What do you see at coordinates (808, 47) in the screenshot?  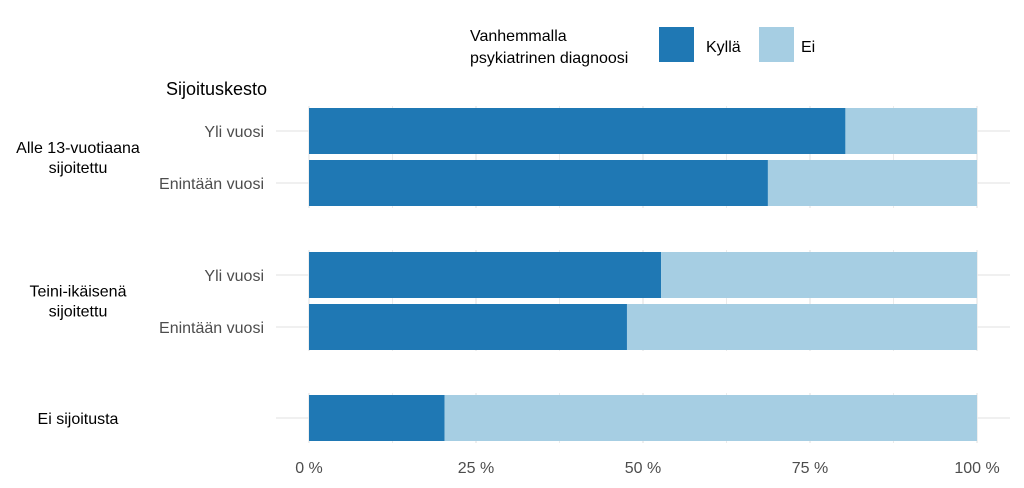 I see `legend-label: Ei` at bounding box center [808, 47].